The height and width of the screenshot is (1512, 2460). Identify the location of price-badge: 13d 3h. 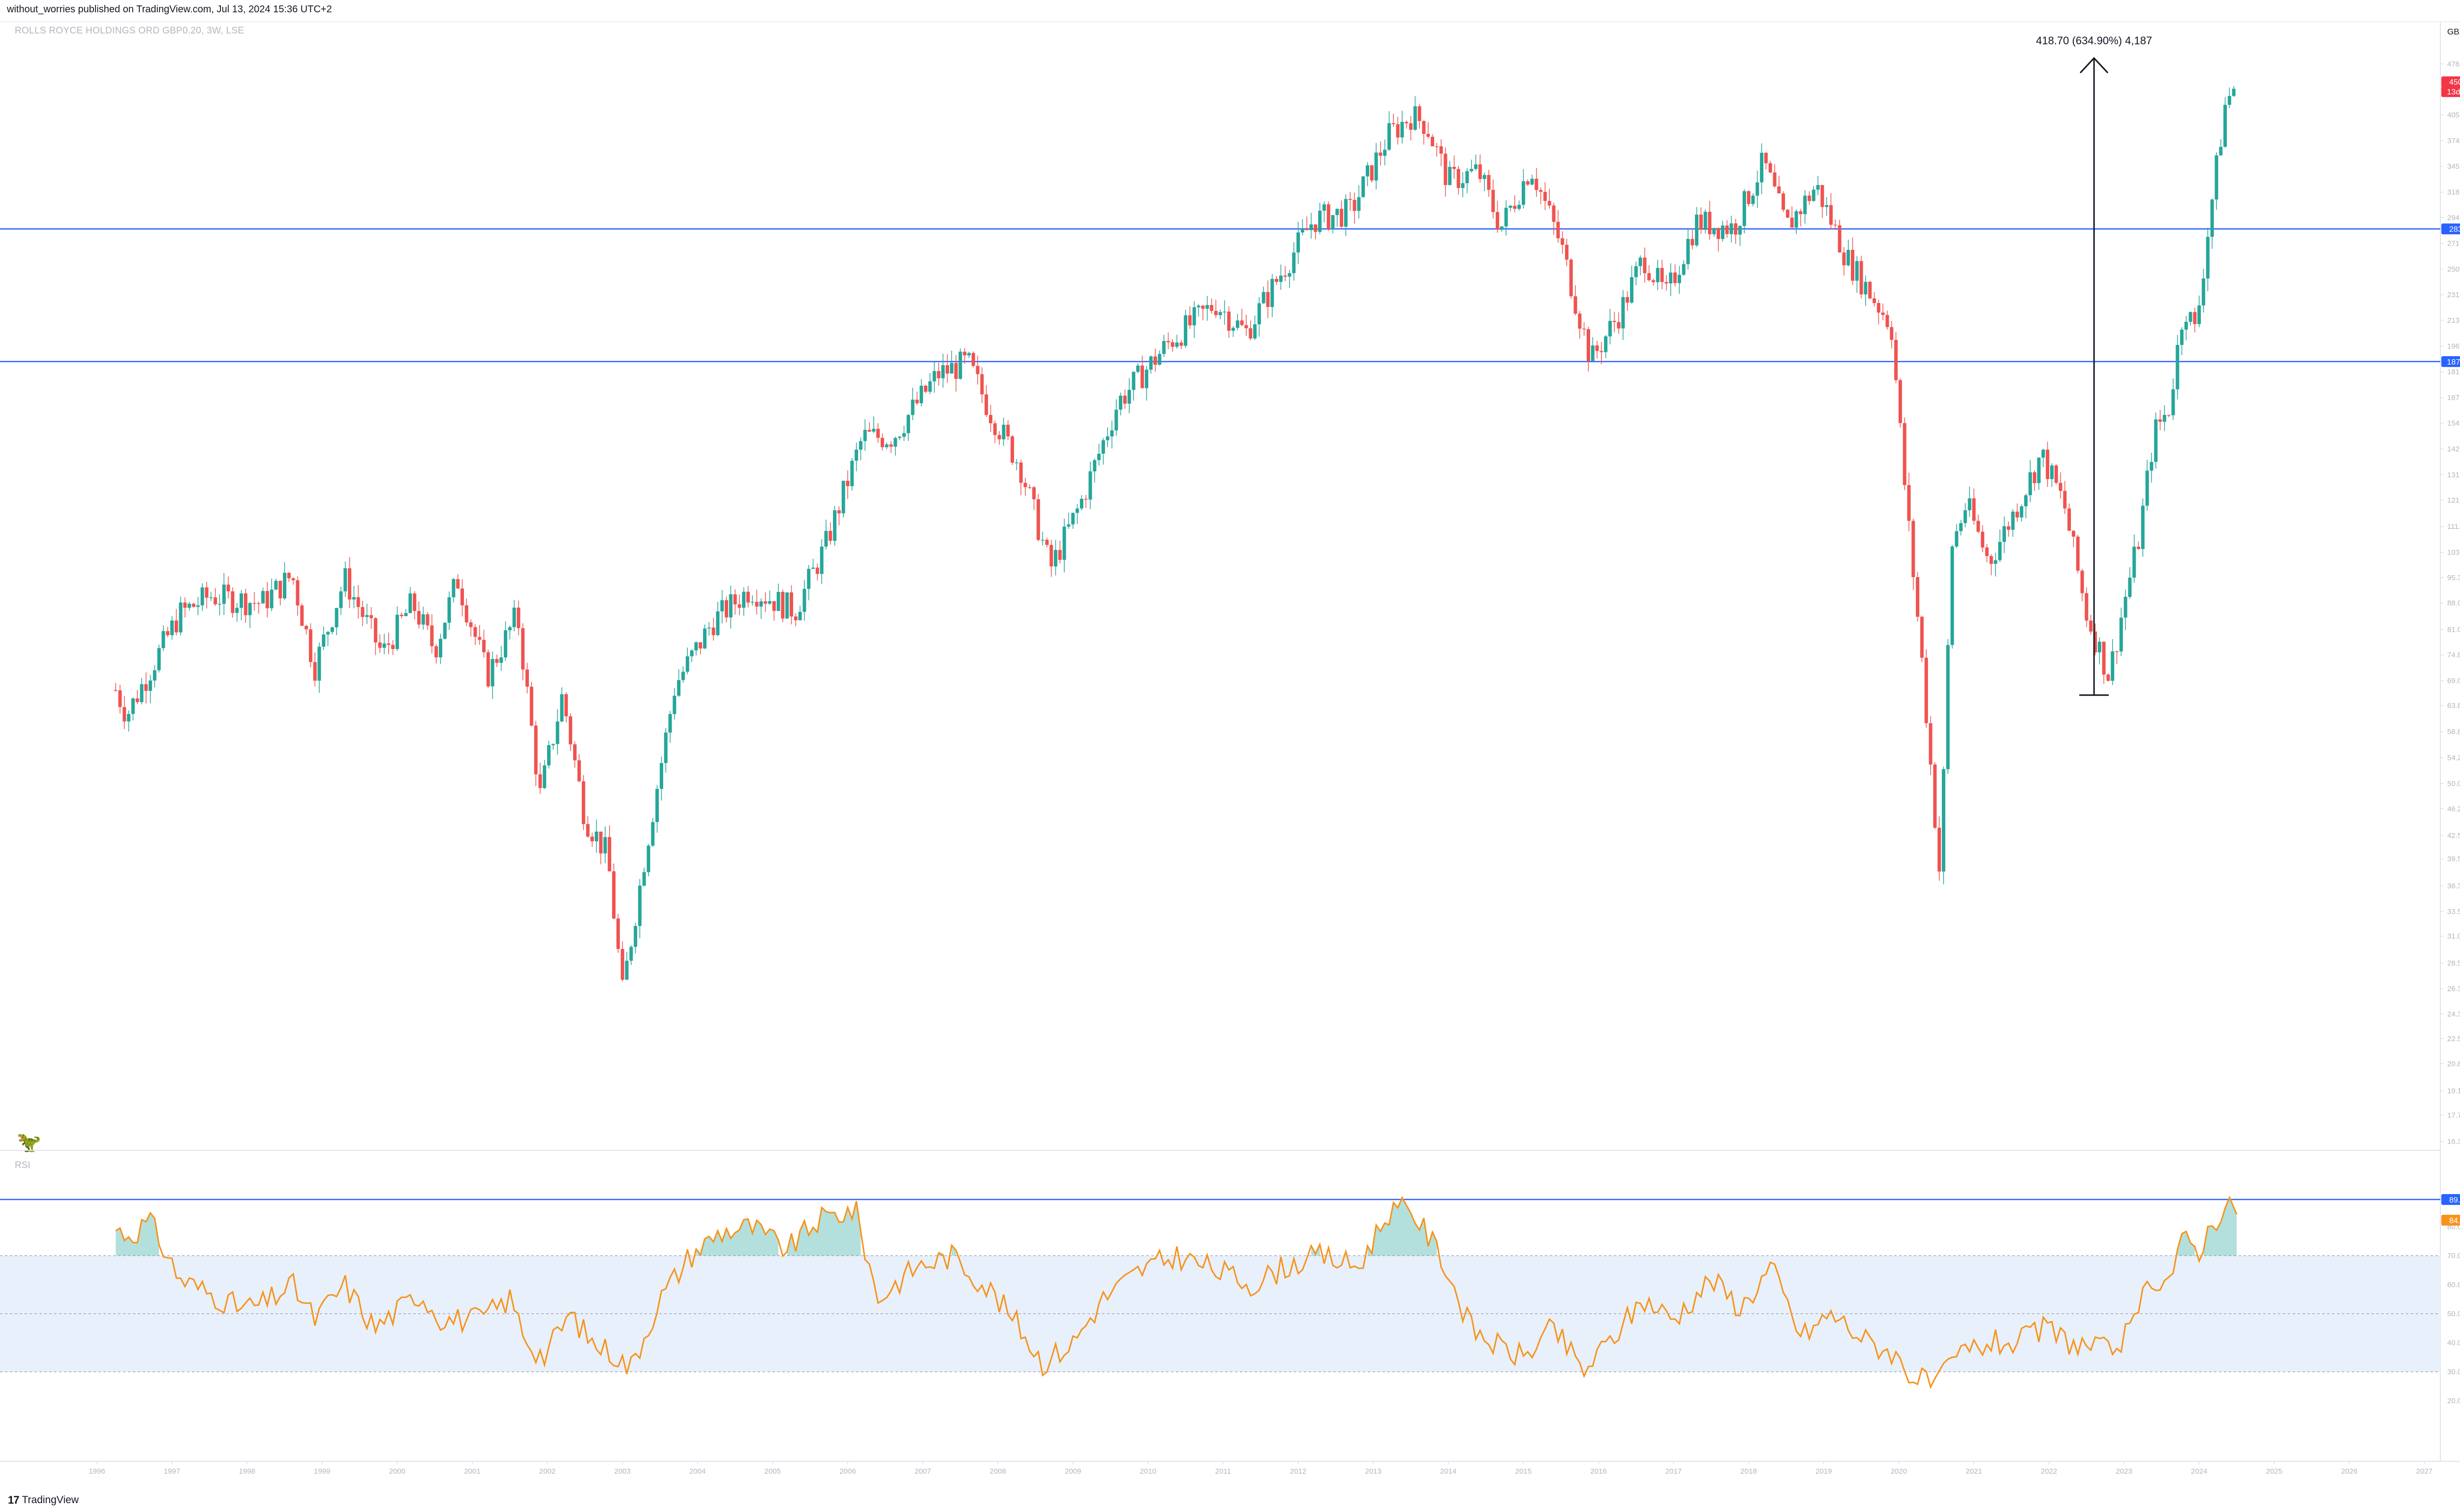
(2450, 91).